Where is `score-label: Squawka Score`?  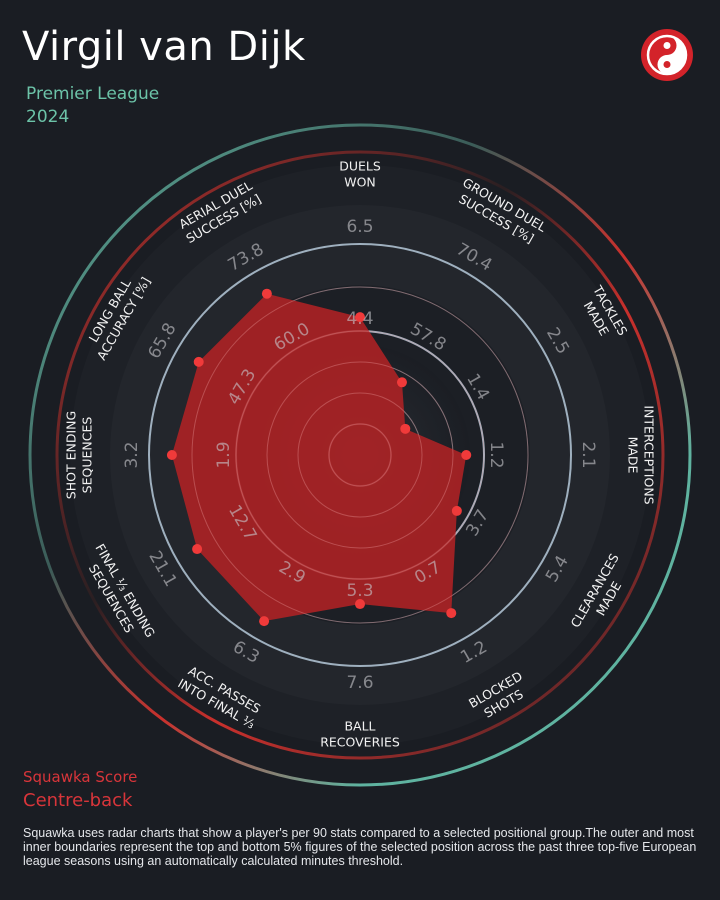 score-label: Squawka Score is located at coordinates (80, 777).